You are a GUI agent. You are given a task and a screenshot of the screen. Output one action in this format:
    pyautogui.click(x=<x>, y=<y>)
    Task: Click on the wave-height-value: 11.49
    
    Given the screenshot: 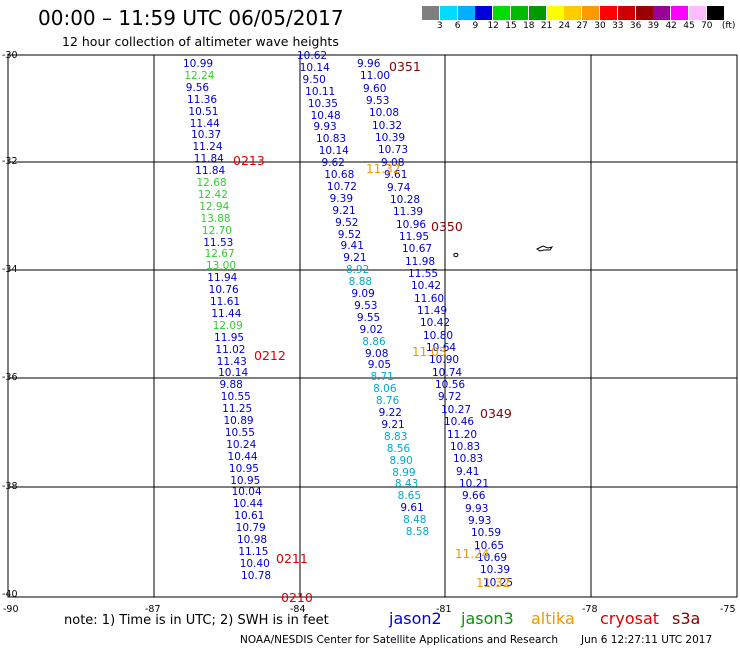 What is the action you would take?
    pyautogui.click(x=432, y=311)
    